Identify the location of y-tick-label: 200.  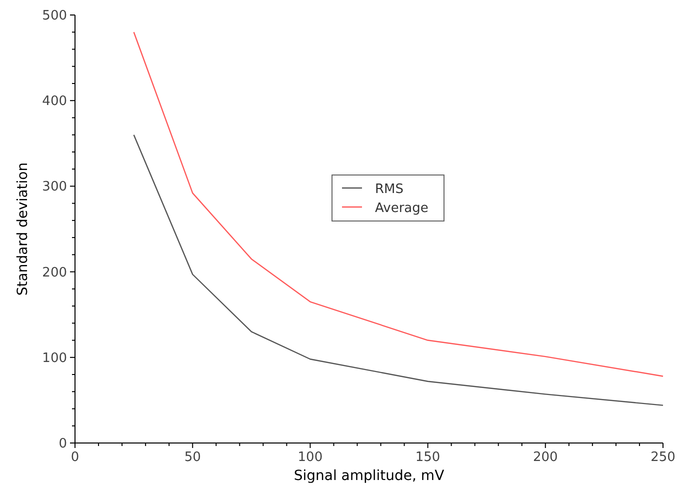
(54, 272).